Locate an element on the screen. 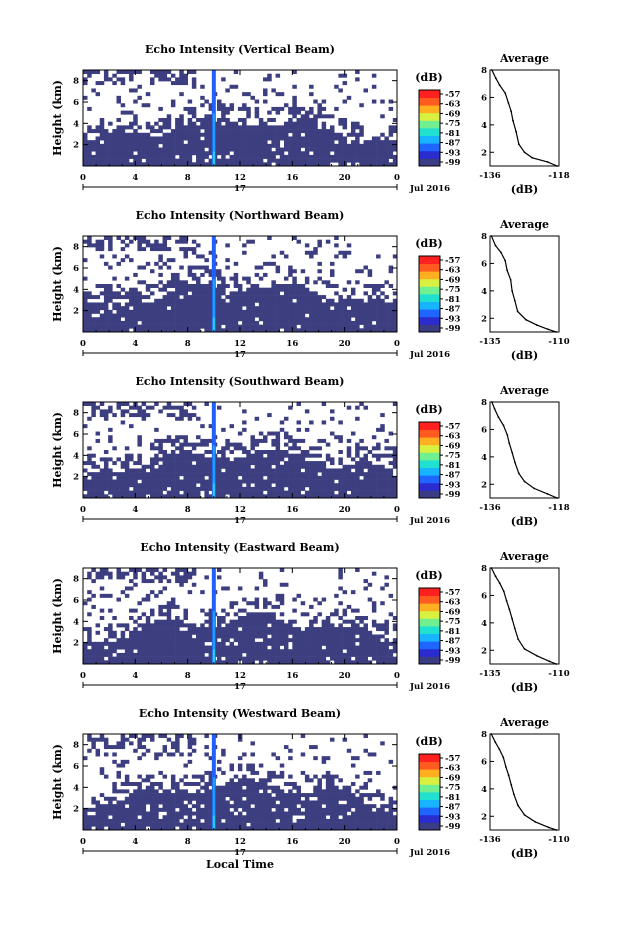 The width and height of the screenshot is (617, 929). y-tick-label: 2 is located at coordinates (76, 644).